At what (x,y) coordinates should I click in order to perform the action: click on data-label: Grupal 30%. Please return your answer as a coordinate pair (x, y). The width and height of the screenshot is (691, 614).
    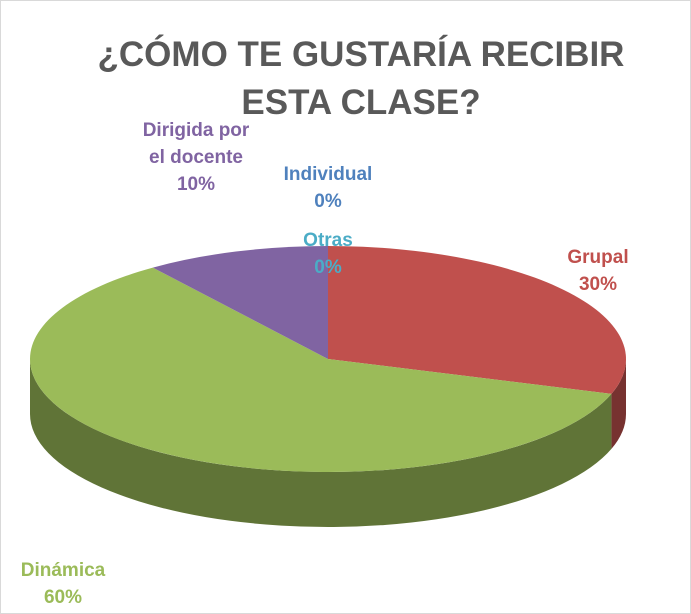
    Looking at the image, I should click on (598, 271).